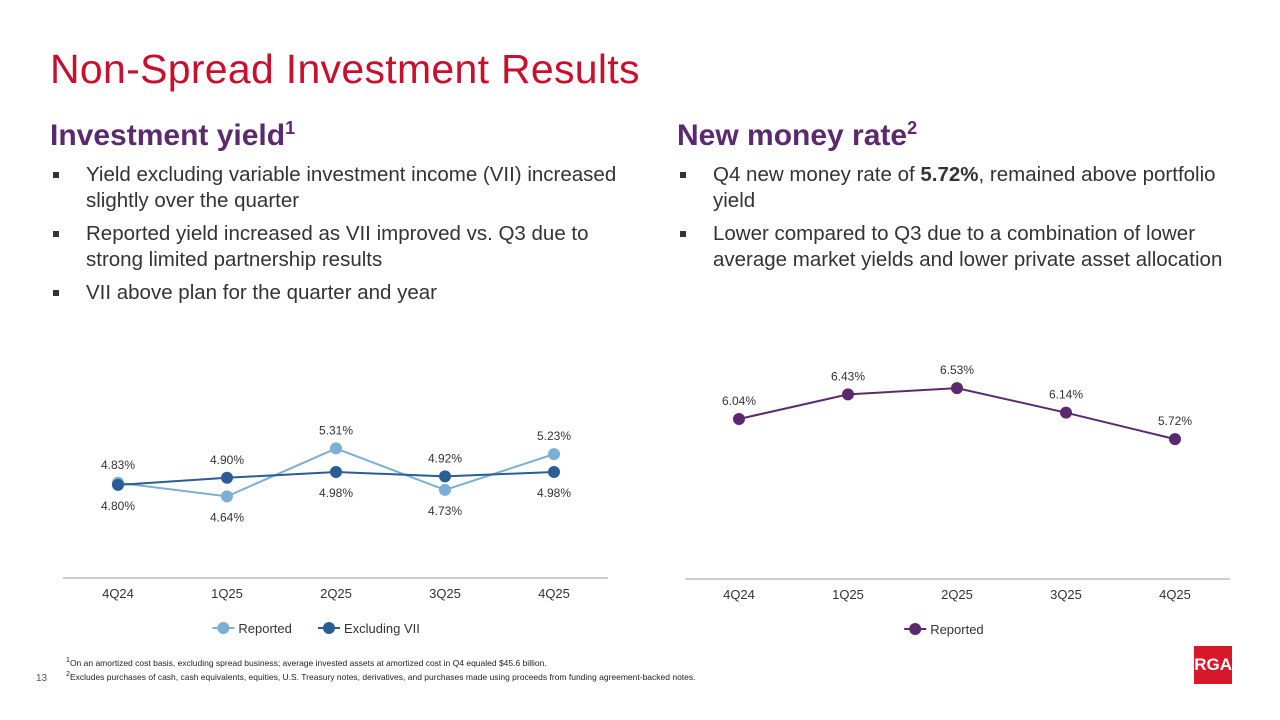 This screenshot has height=720, width=1280. What do you see at coordinates (817, 174) in the screenshot?
I see `bullet-text: Q4 new money rate of` at bounding box center [817, 174].